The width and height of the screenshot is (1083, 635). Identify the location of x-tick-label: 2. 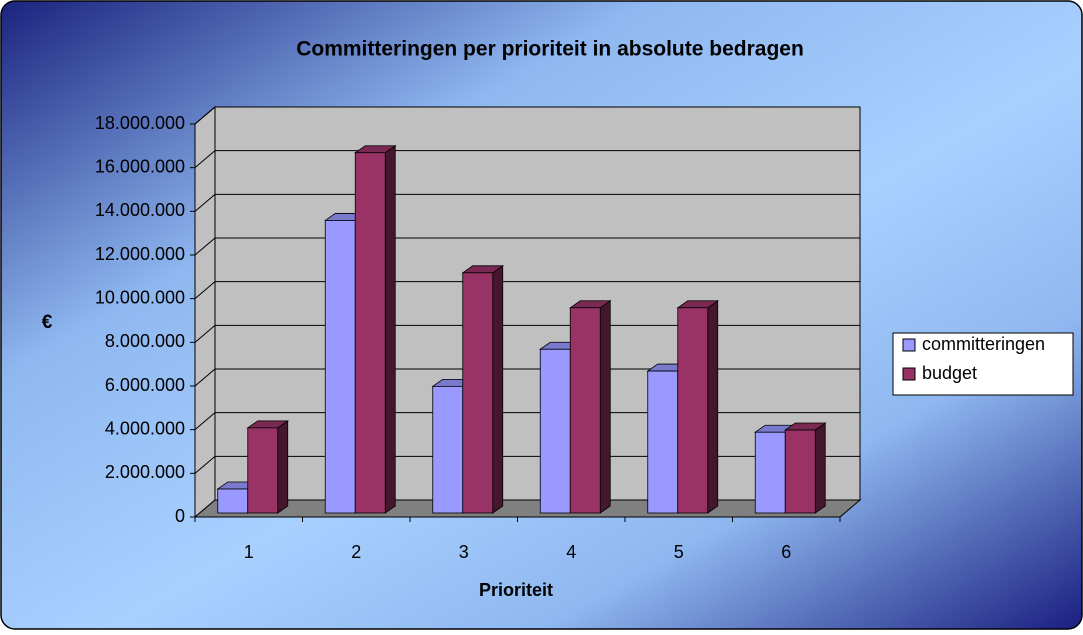
(356, 552).